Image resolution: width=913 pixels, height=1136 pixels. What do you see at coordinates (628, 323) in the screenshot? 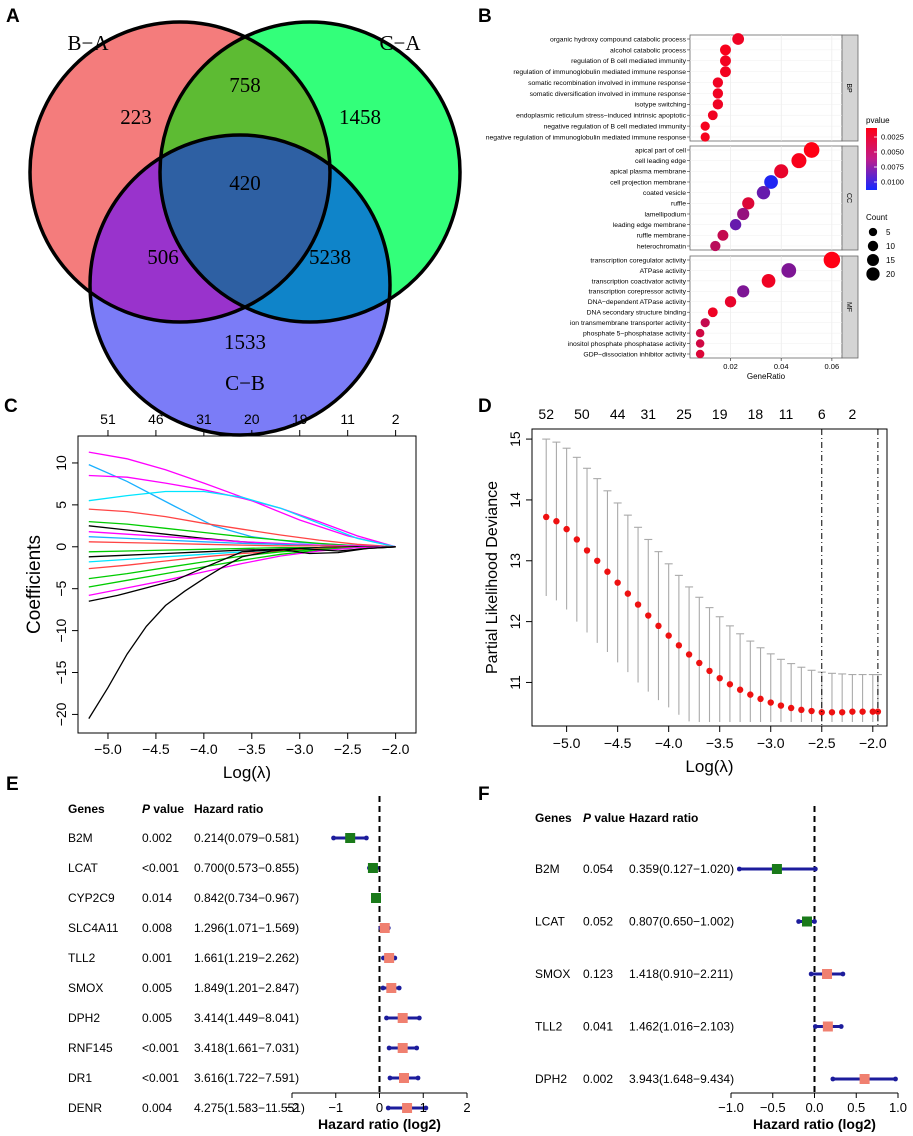
I see `go-term-label: ion transmembrane transporter activity` at bounding box center [628, 323].